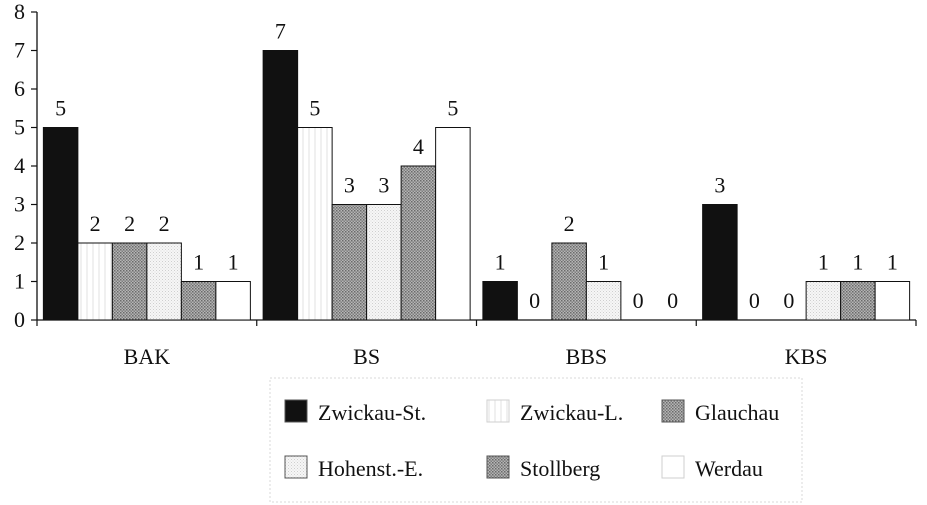  What do you see at coordinates (147, 356) in the screenshot?
I see `category-label: BAK` at bounding box center [147, 356].